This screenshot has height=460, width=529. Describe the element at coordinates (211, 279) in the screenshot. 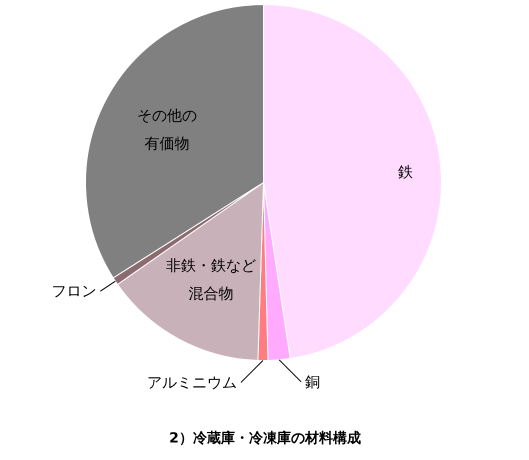

I see `slice-label: 非鉄・鉄など混合物` at that location.